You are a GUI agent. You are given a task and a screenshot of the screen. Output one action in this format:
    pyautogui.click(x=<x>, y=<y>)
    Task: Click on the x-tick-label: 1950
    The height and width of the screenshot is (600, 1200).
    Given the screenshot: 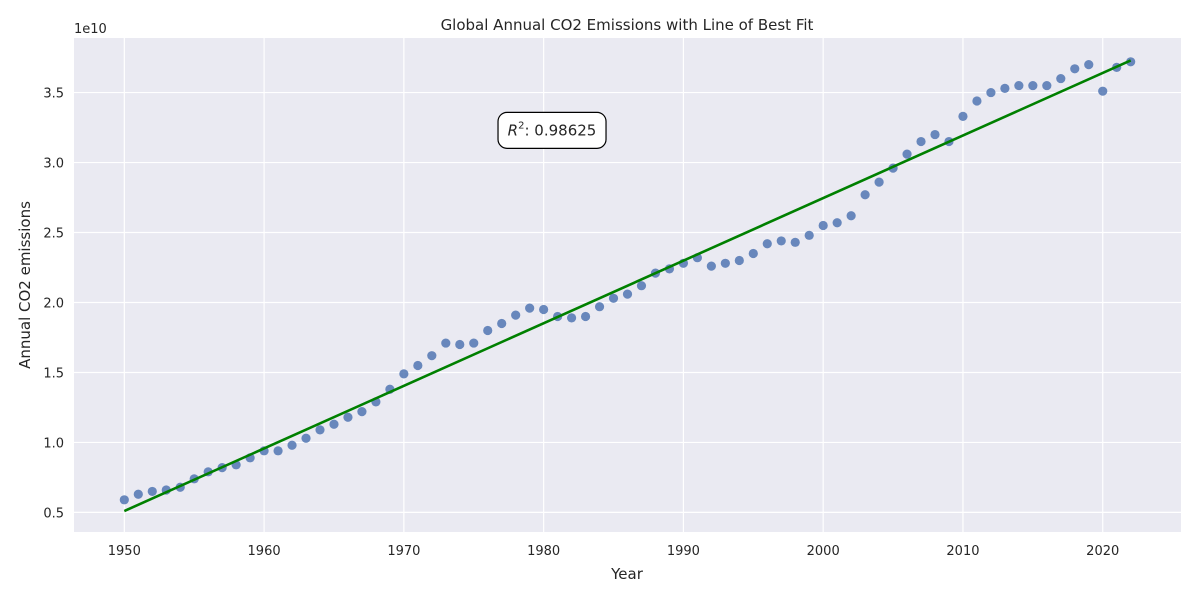 What is the action you would take?
    pyautogui.click(x=124, y=551)
    